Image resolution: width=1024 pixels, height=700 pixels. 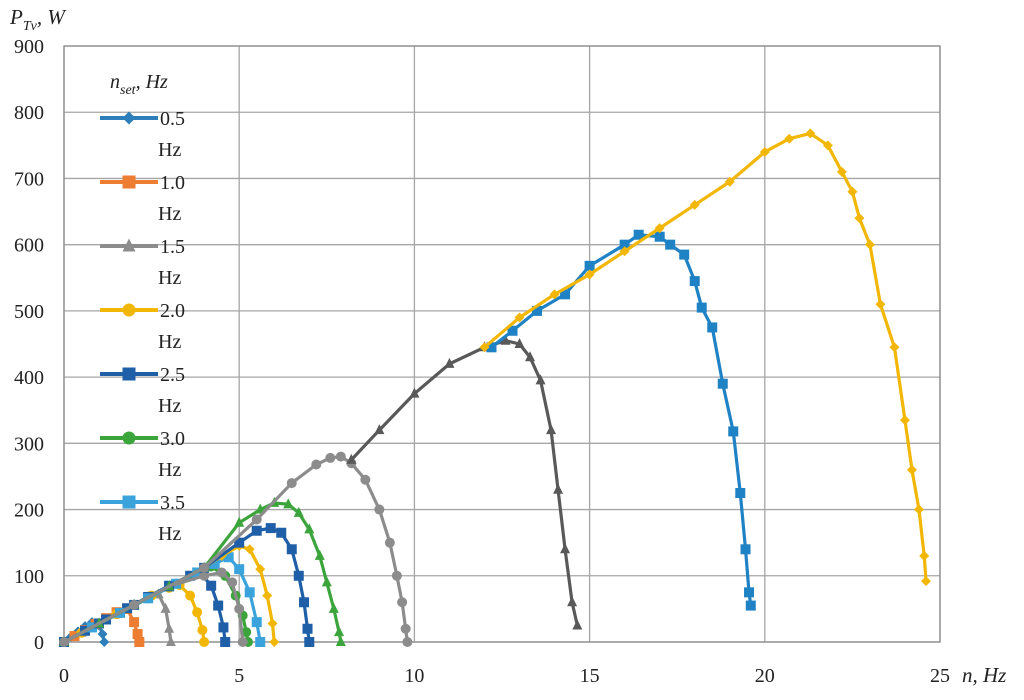 What do you see at coordinates (29, 113) in the screenshot?
I see `y-tick-label: 800` at bounding box center [29, 113].